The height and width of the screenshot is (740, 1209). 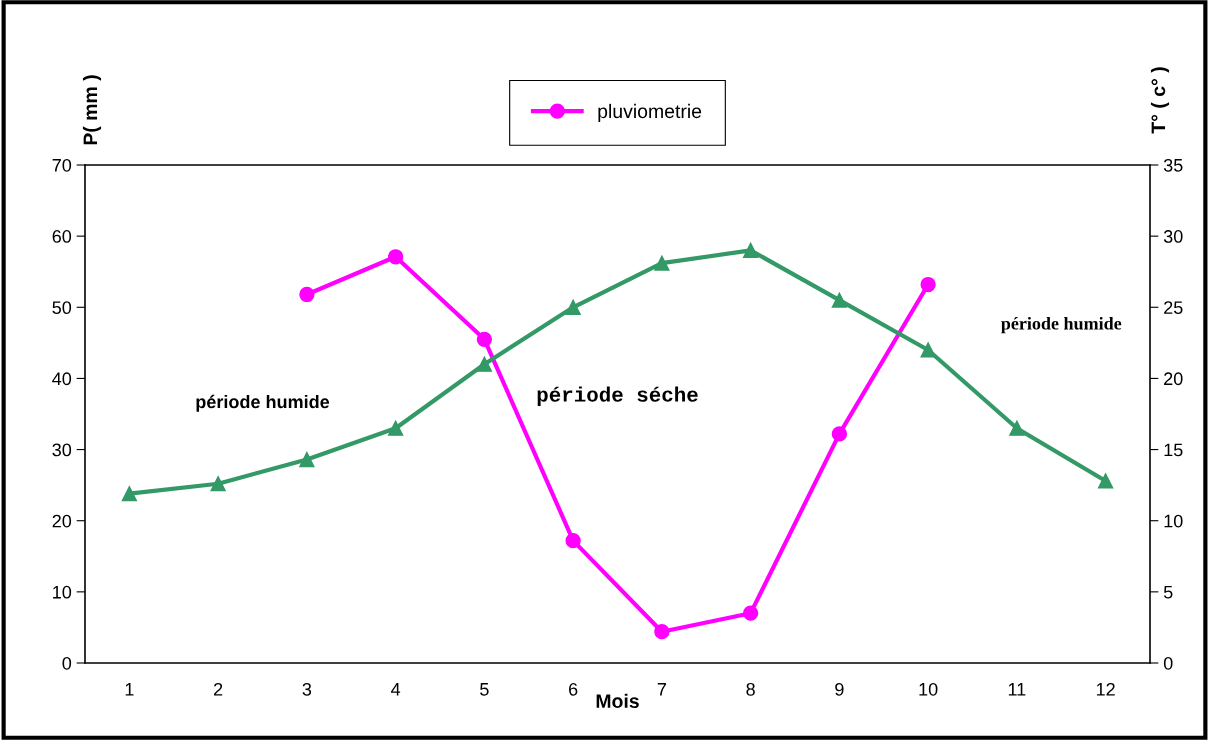 I want to click on x-tick-label: 6, so click(x=573, y=689).